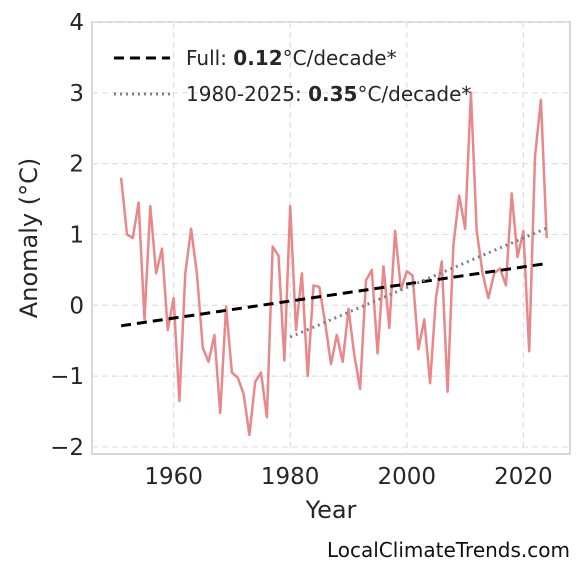  Describe the element at coordinates (331, 510) in the screenshot. I see `x-axis-title: Year` at that location.